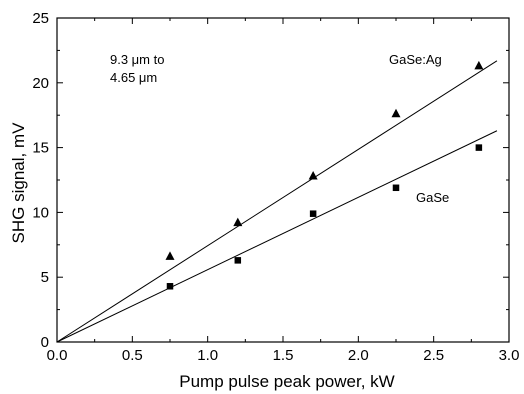 The height and width of the screenshot is (394, 524). What do you see at coordinates (432, 197) in the screenshot?
I see `series-label-gase: GaSe` at bounding box center [432, 197].